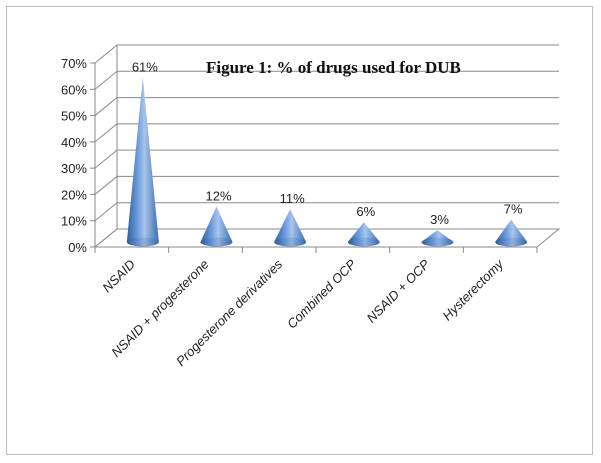  Describe the element at coordinates (327, 238) in the screenshot. I see `floor` at that location.